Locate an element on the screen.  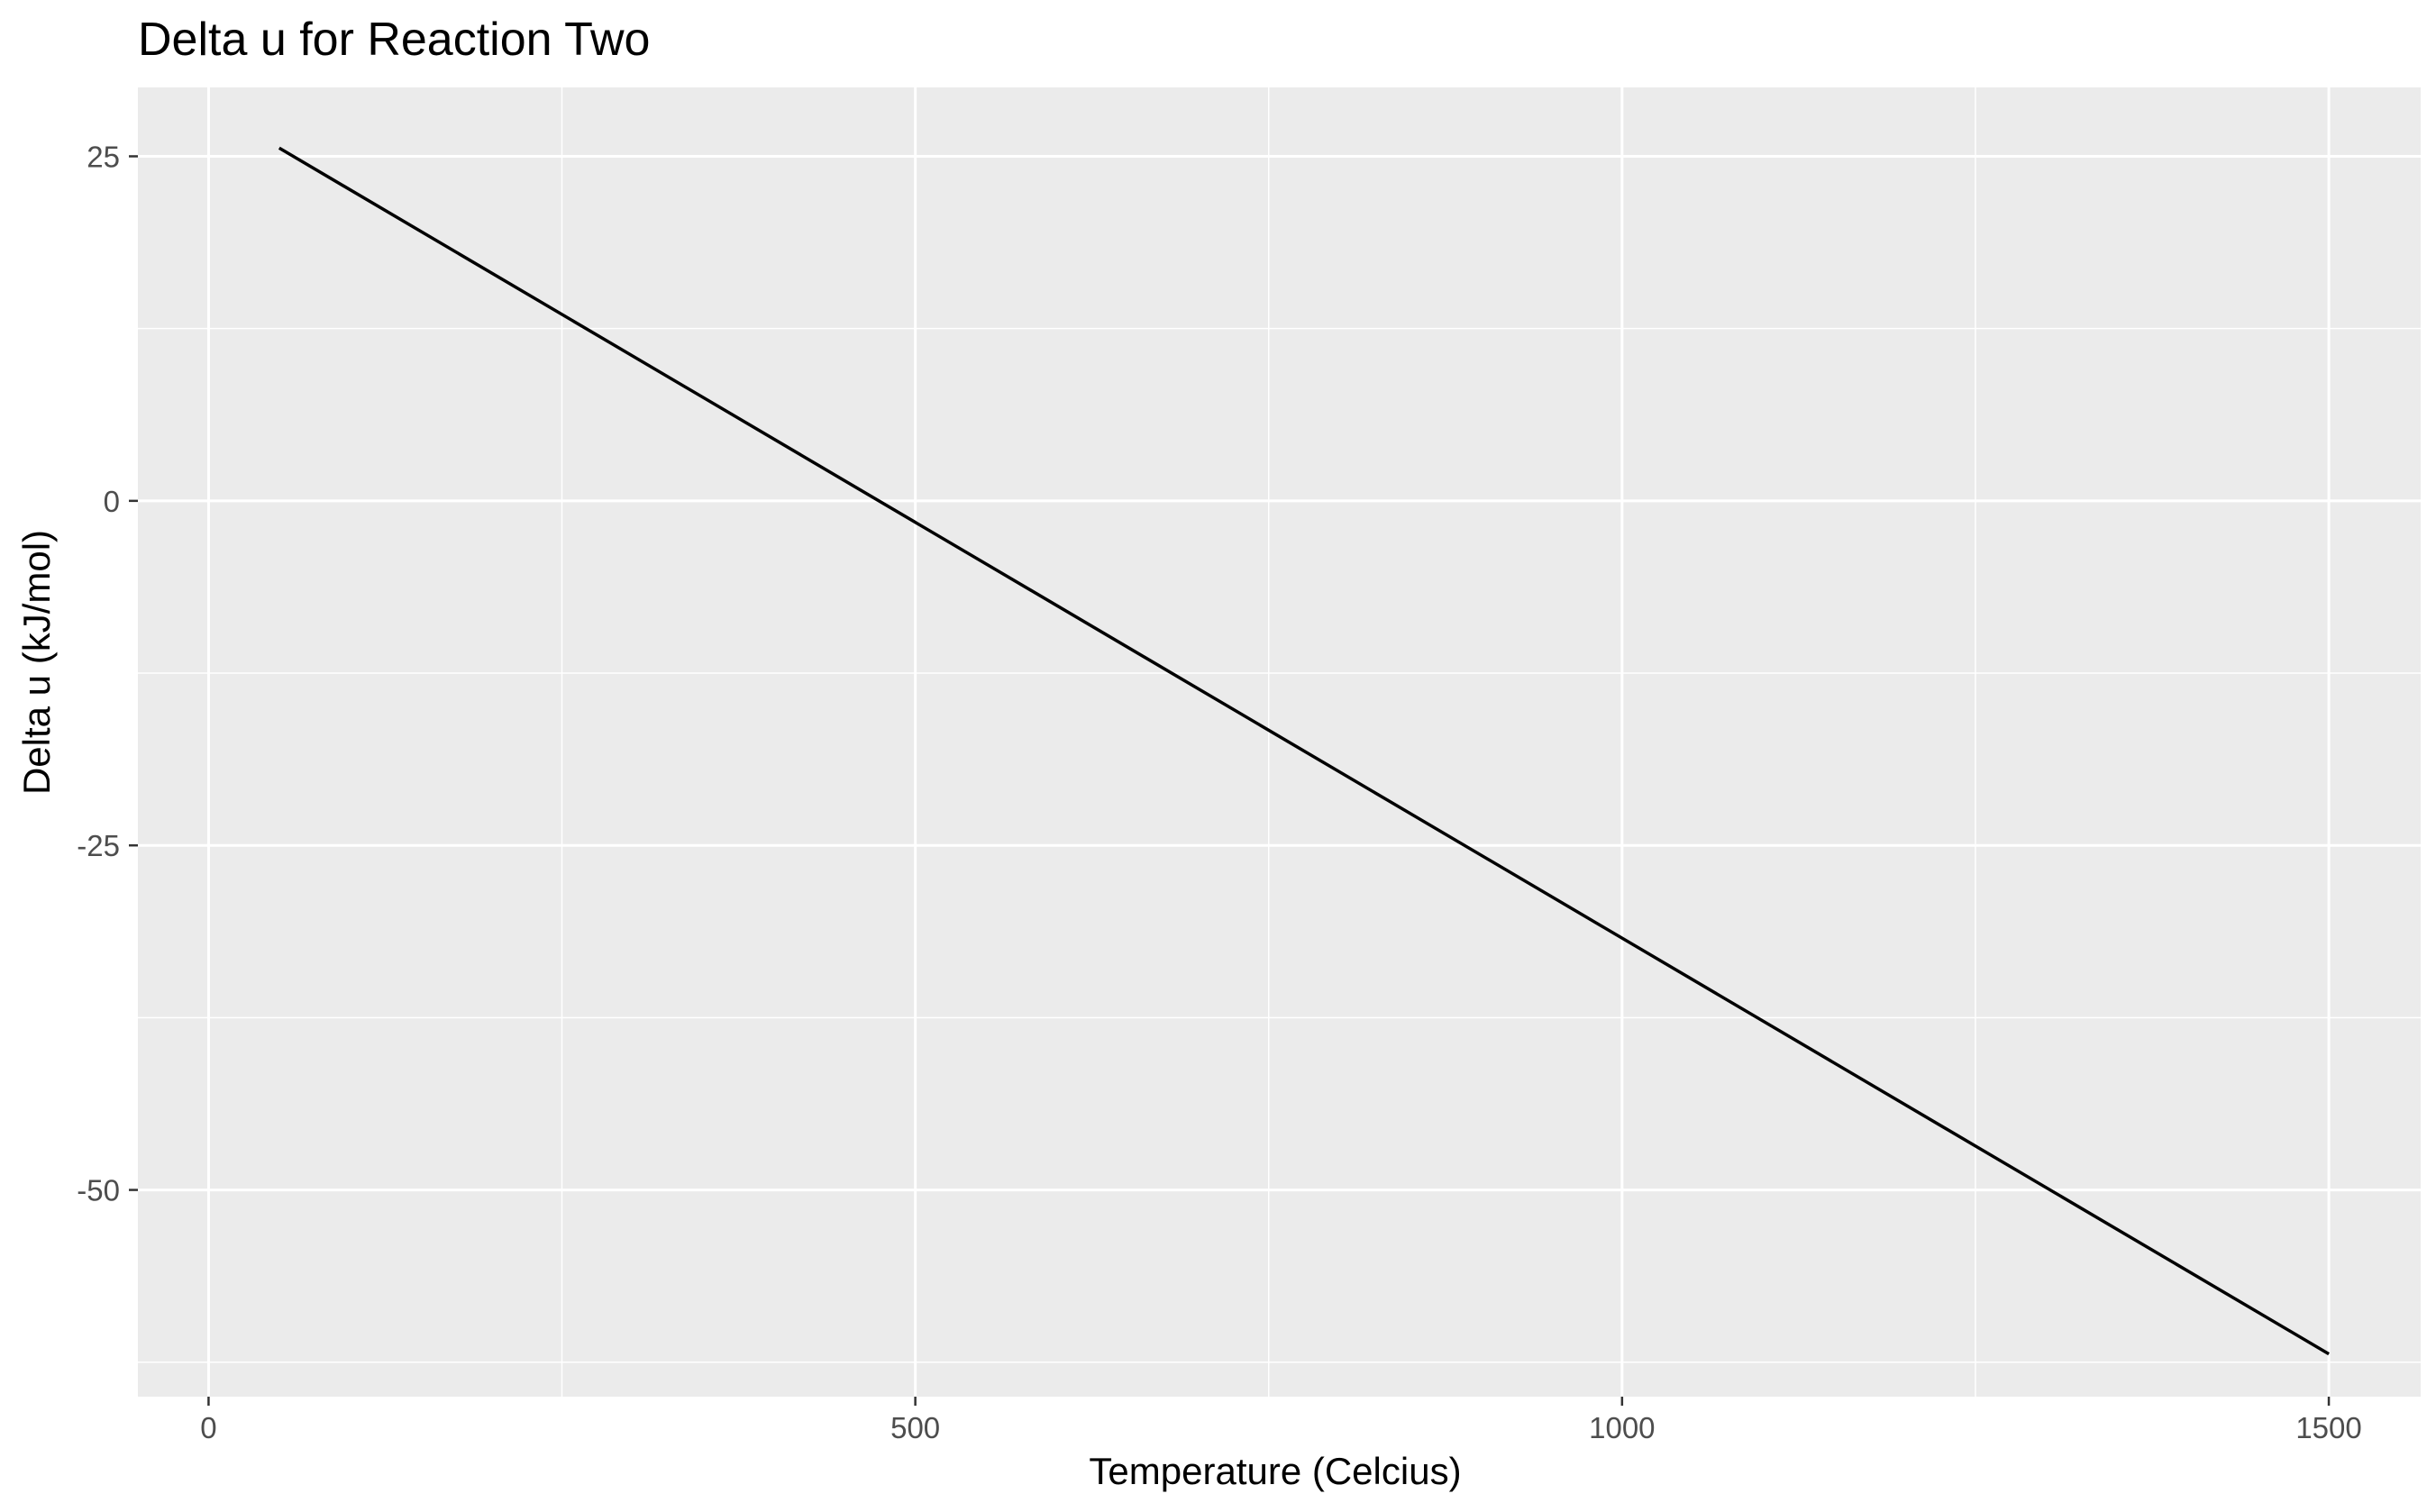
x-axis: 0 500 1000 1500 is located at coordinates (1281, 1420).